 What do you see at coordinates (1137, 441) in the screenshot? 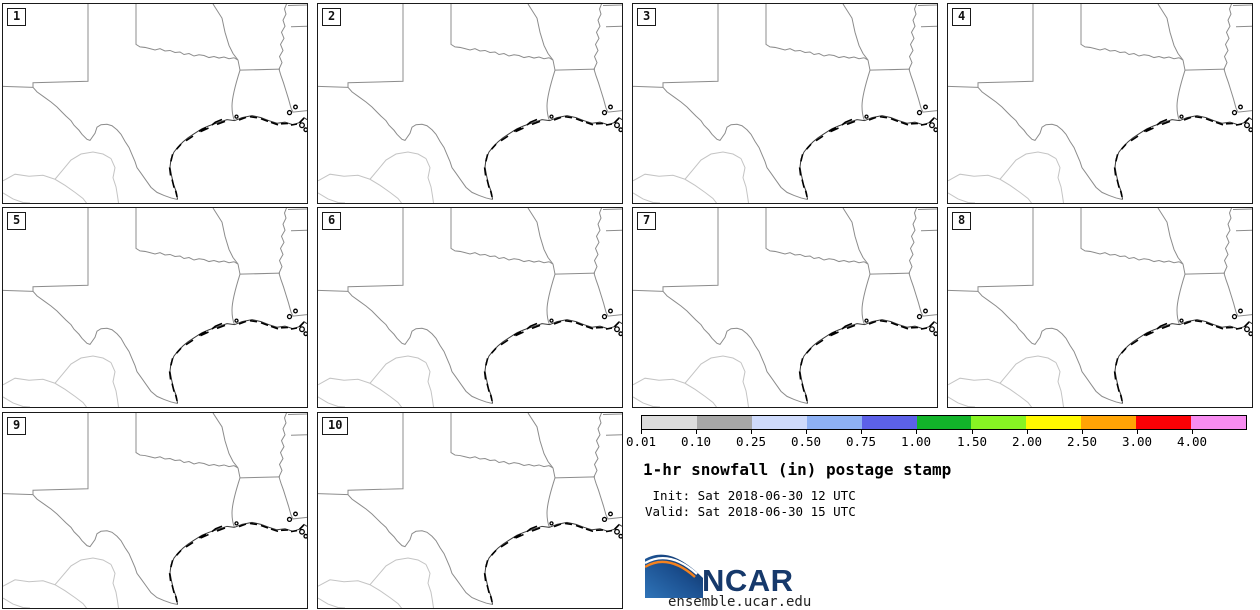
I see `colorbar-tick-label: 3.00` at bounding box center [1137, 441].